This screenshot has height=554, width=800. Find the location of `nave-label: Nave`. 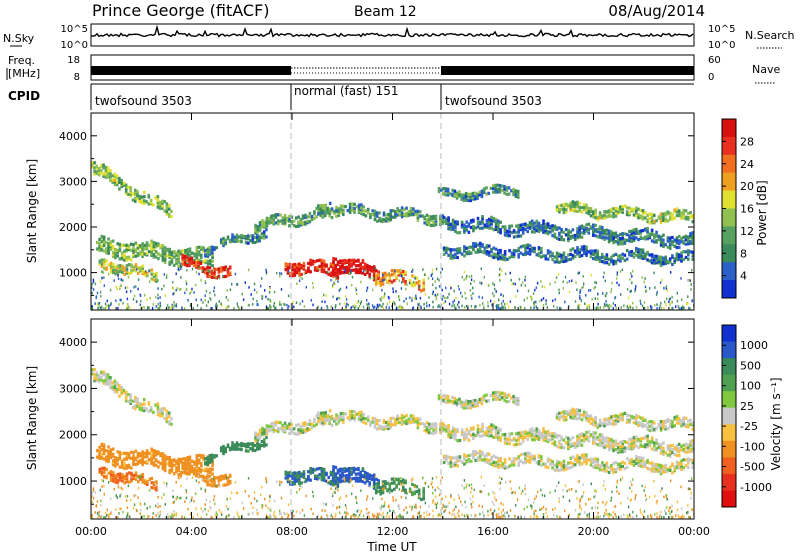

nave-label: Nave is located at coordinates (766, 69).